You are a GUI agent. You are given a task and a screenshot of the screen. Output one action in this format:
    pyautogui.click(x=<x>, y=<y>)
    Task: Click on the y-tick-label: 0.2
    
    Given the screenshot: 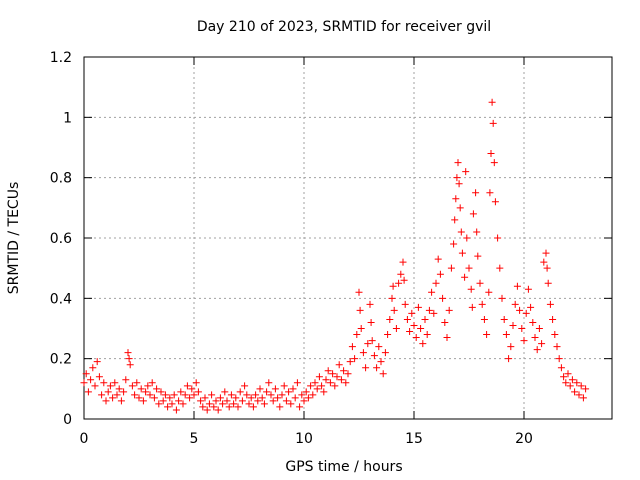 What is the action you would take?
    pyautogui.click(x=61, y=360)
    